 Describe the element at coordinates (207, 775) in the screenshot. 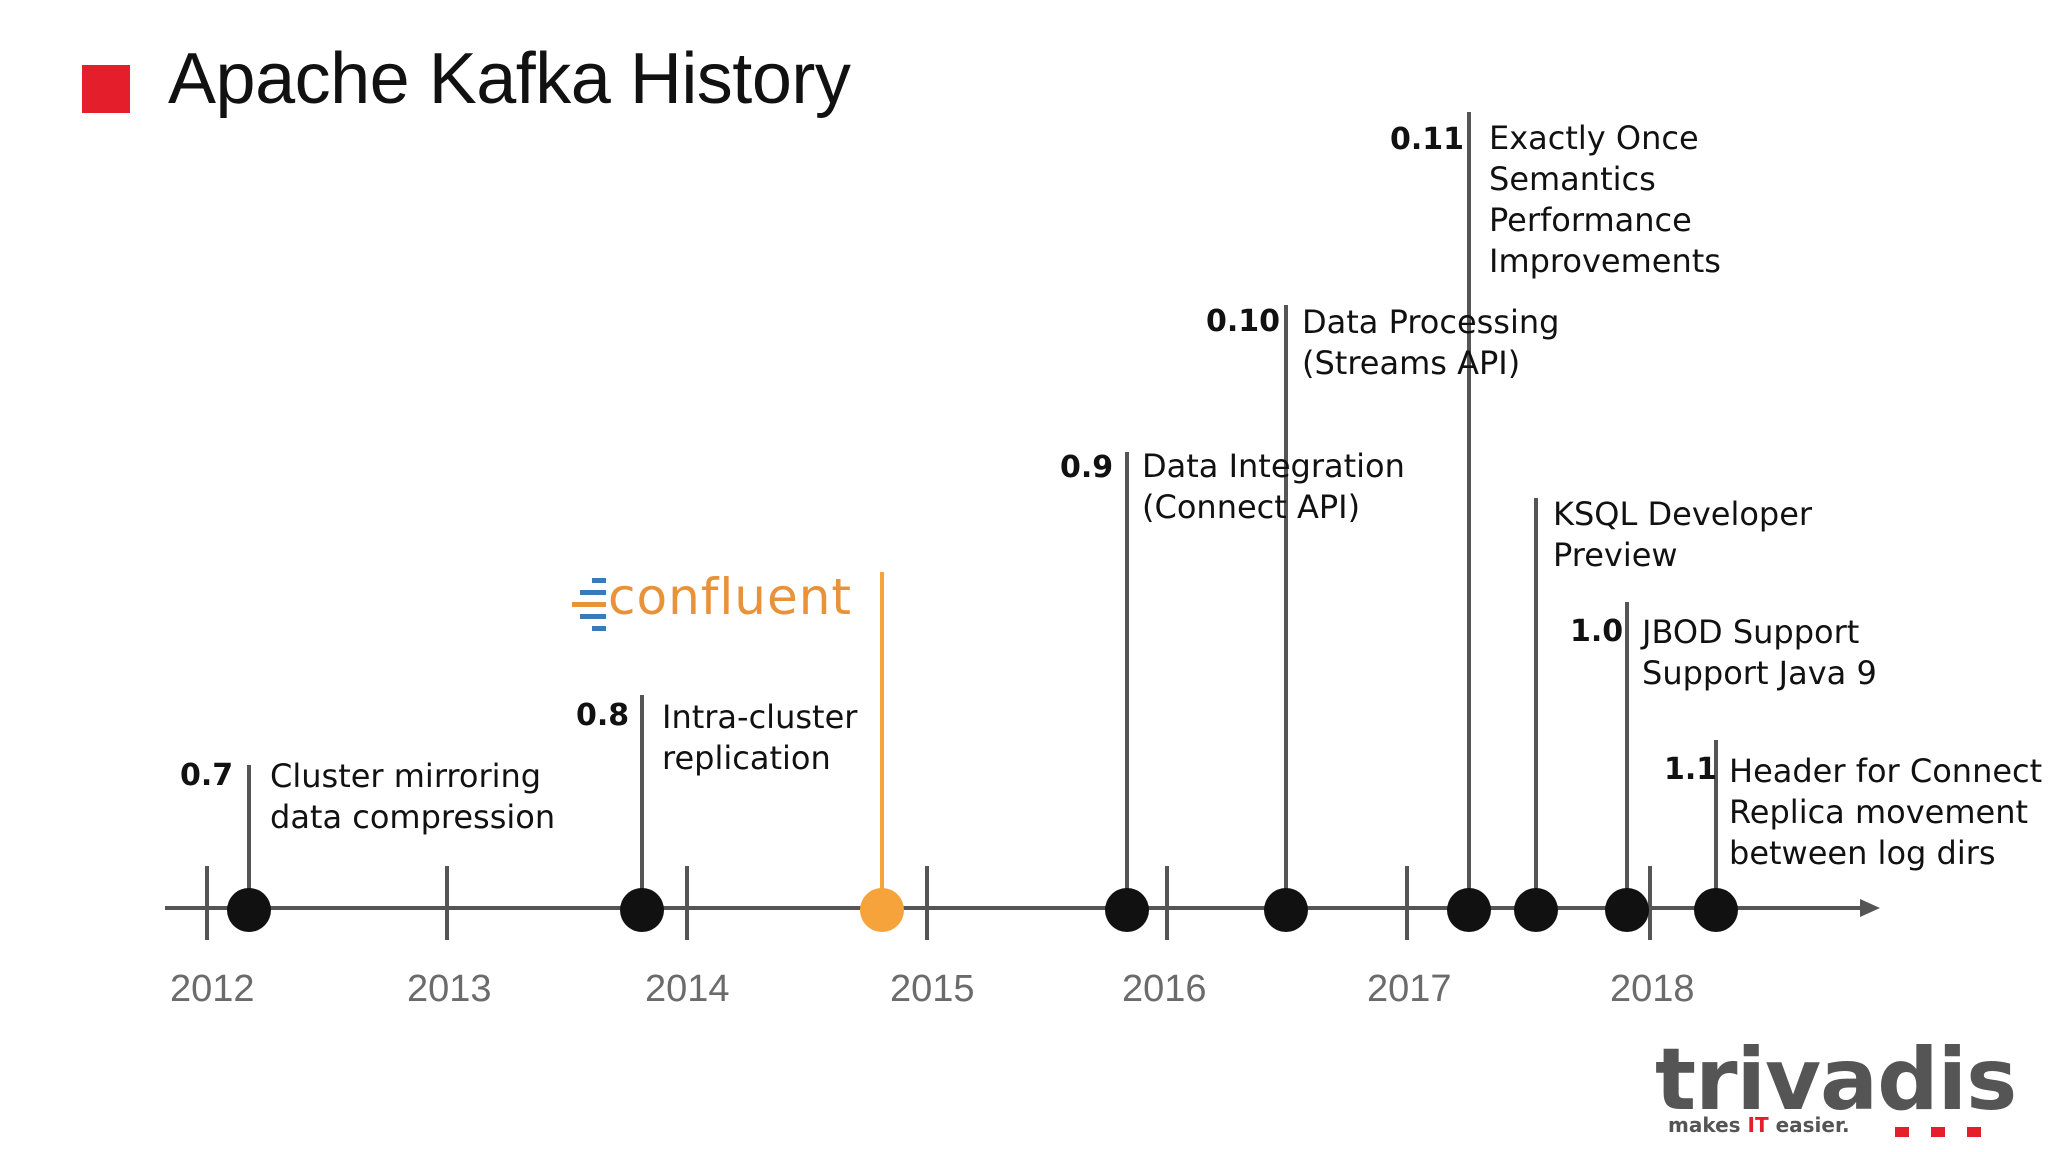

I see `release-version: 0.7` at that location.